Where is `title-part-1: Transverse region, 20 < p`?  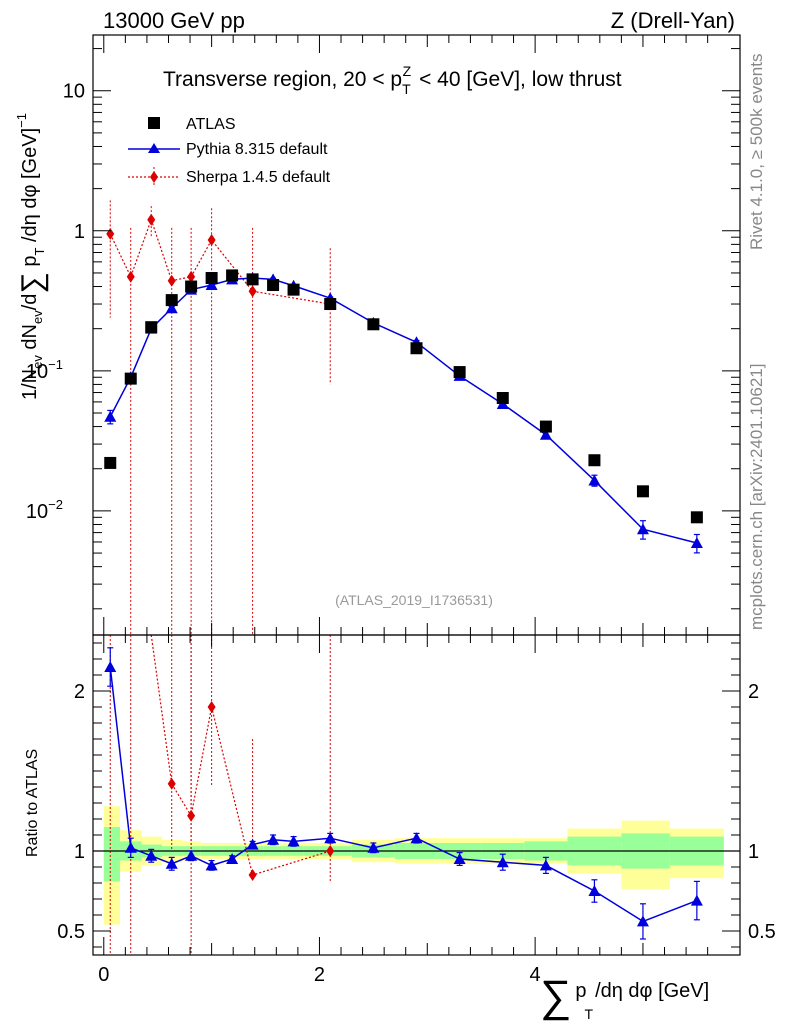
title-part-1: Transverse region, 20 < p is located at coordinates (282, 79).